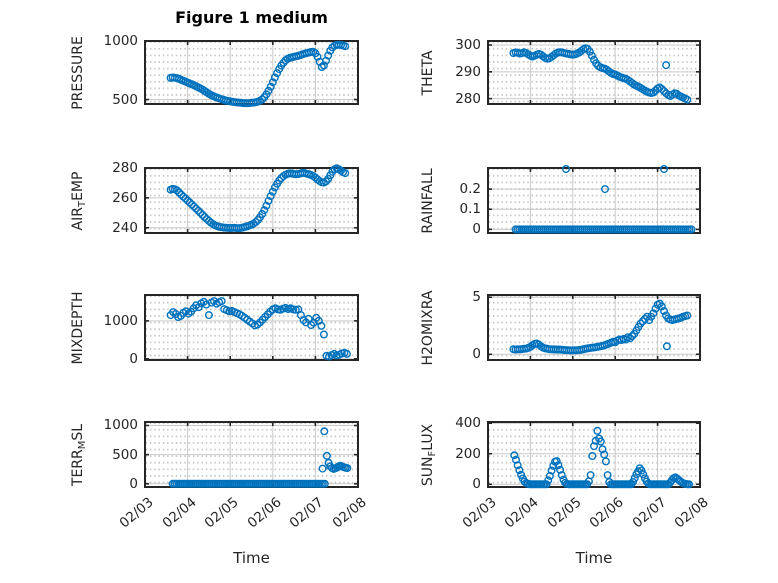 The image size is (778, 583). Describe the element at coordinates (251, 558) in the screenshot. I see `x-axis-label-left: Time` at that location.